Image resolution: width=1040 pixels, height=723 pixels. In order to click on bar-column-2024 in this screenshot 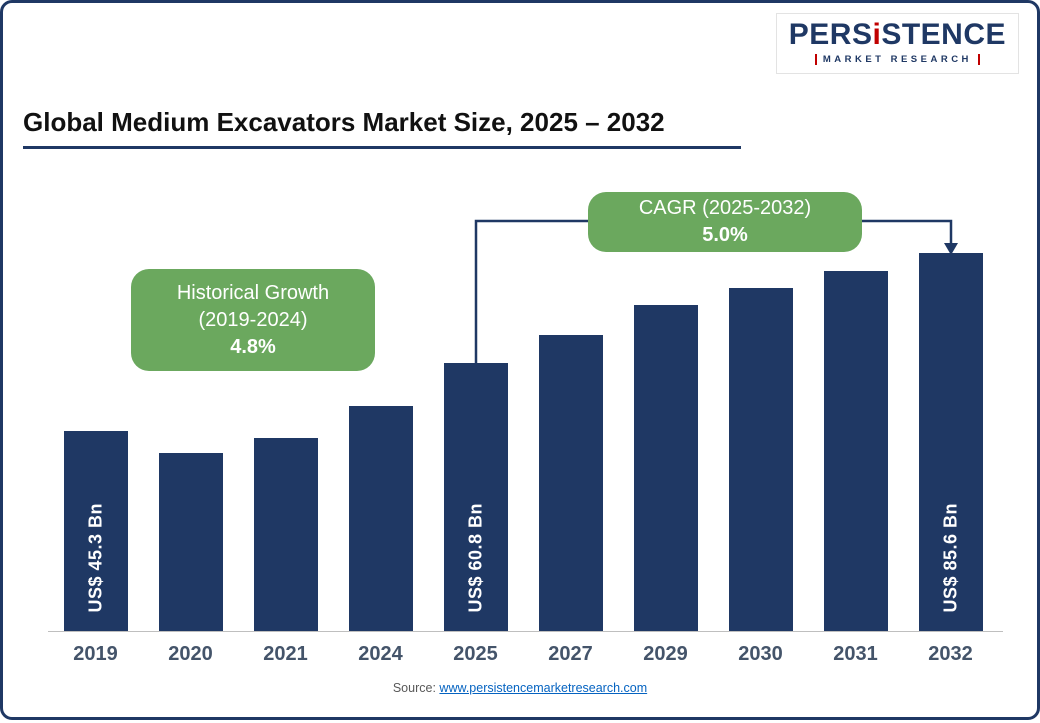, I will do `click(380, 442)`.